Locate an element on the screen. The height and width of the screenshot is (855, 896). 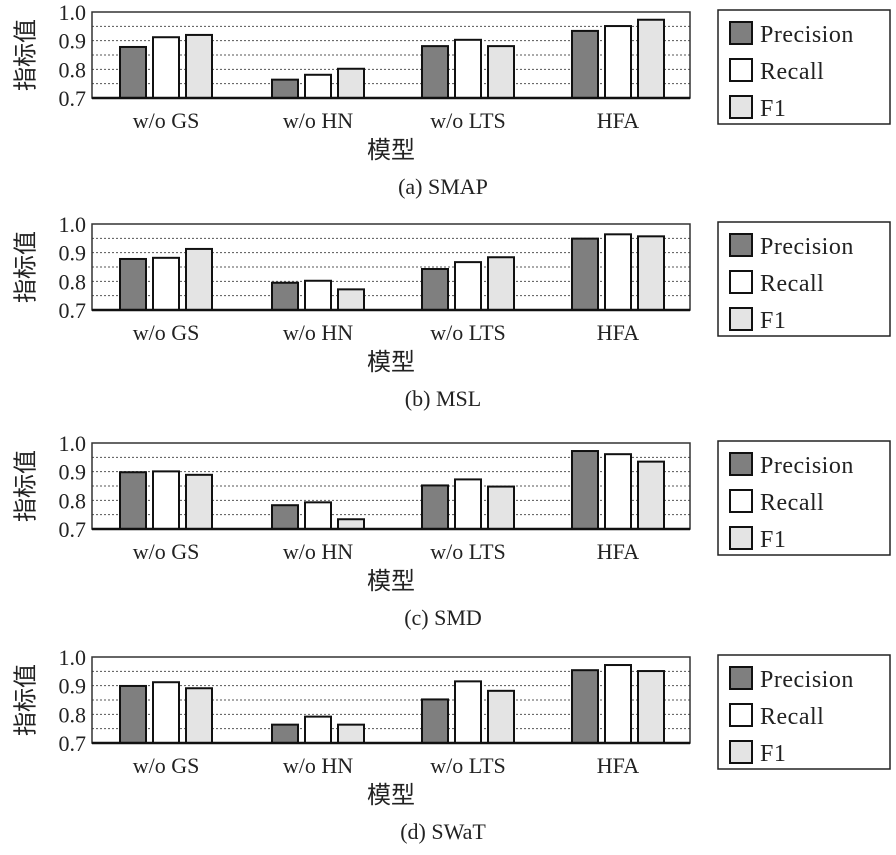
chart-title: (d) SWaT is located at coordinates (443, 831).